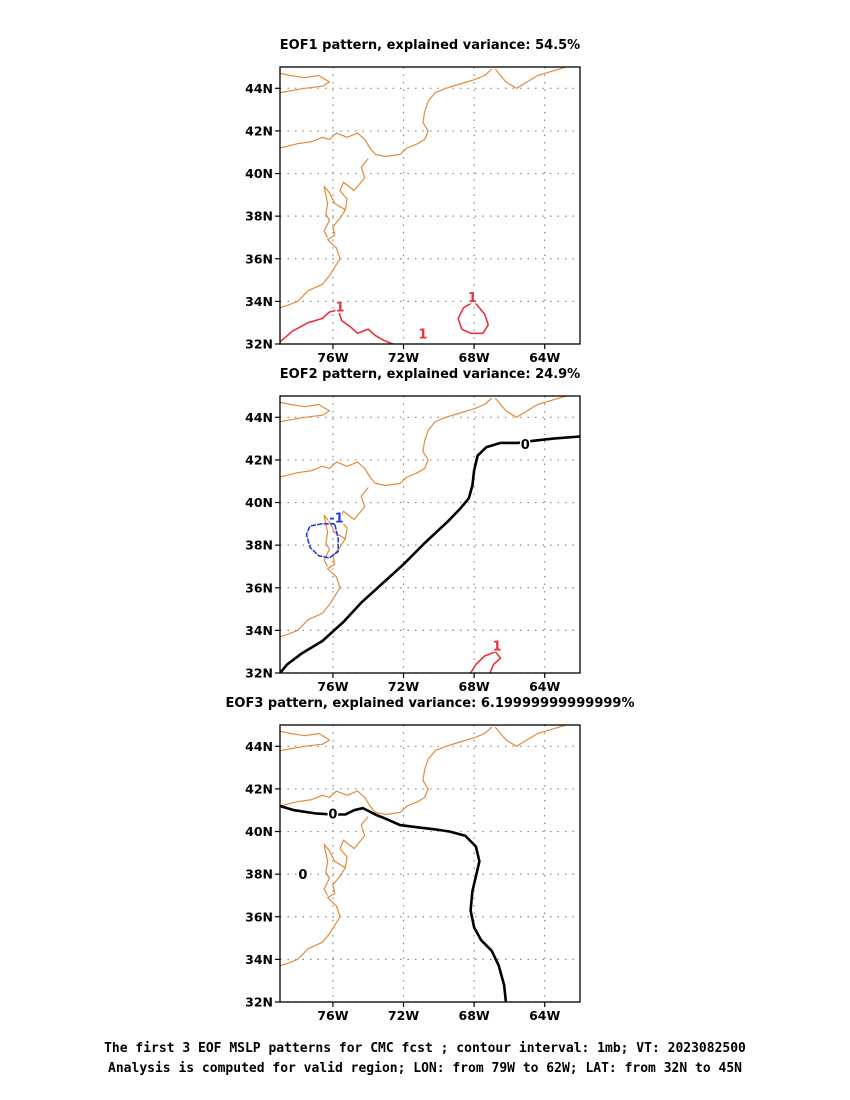 The width and height of the screenshot is (850, 1100). I want to click on contour-negative, so click(322, 540).